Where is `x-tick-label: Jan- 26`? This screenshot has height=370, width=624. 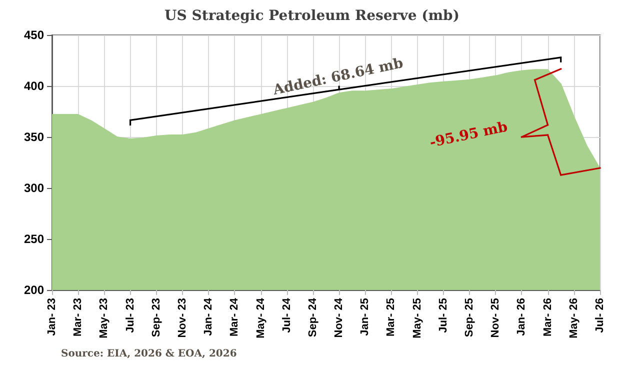 x-tick-label: Jan- 26 is located at coordinates (522, 317).